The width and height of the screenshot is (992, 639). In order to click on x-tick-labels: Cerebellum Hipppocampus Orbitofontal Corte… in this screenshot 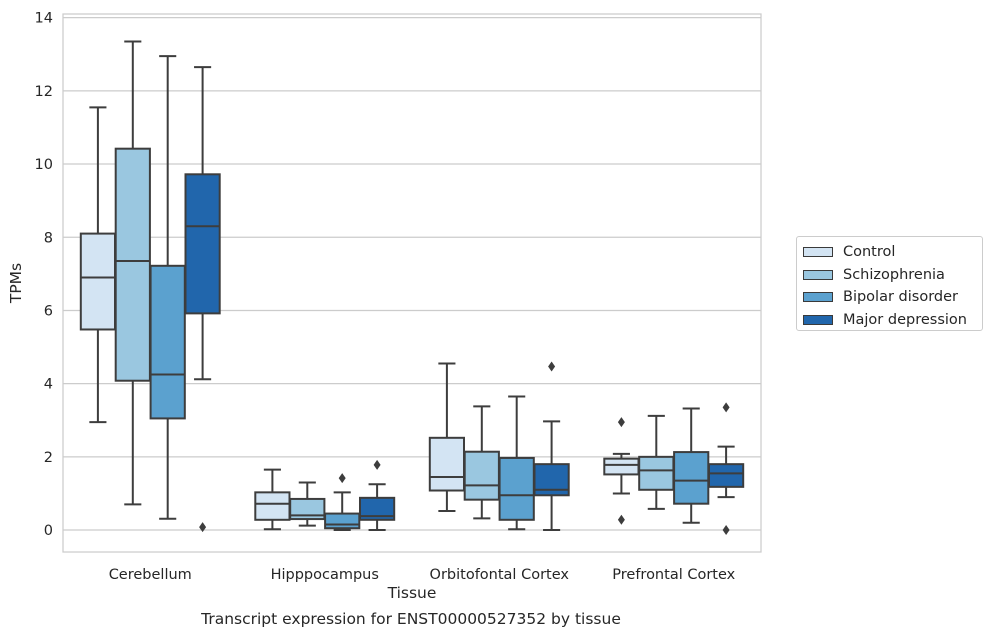, I will do `click(422, 575)`.